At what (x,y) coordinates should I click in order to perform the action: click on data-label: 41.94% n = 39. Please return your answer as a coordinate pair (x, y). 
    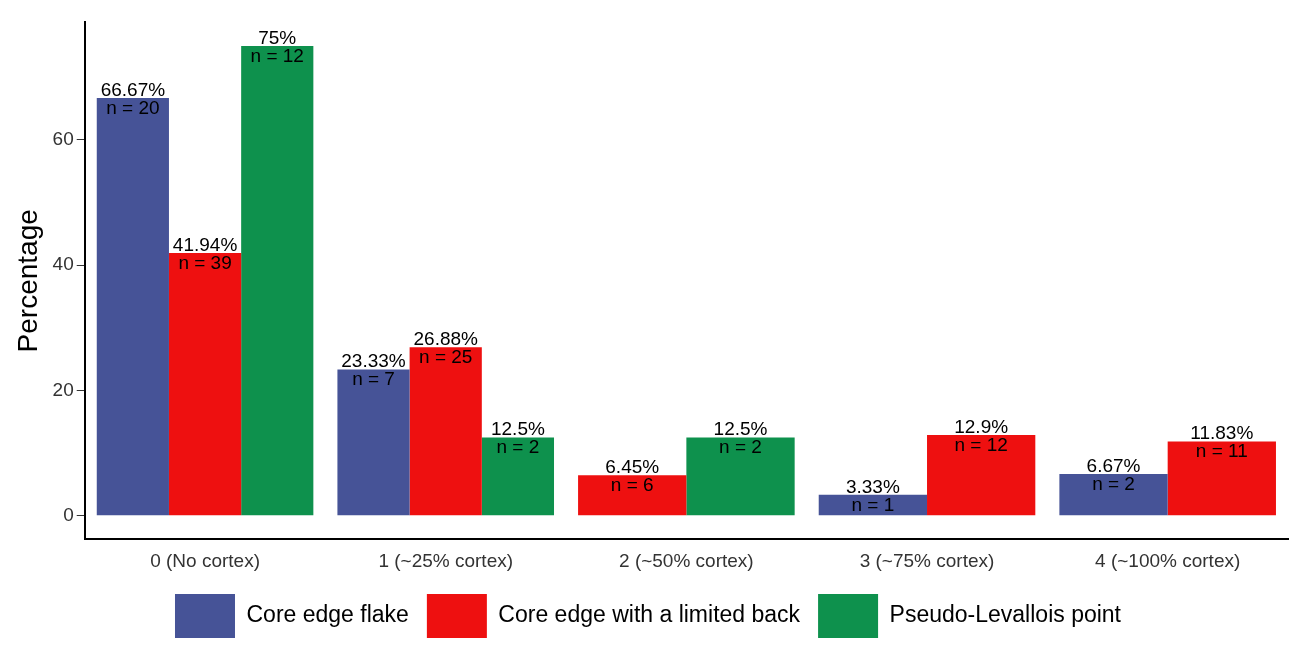
    Looking at the image, I should click on (205, 253).